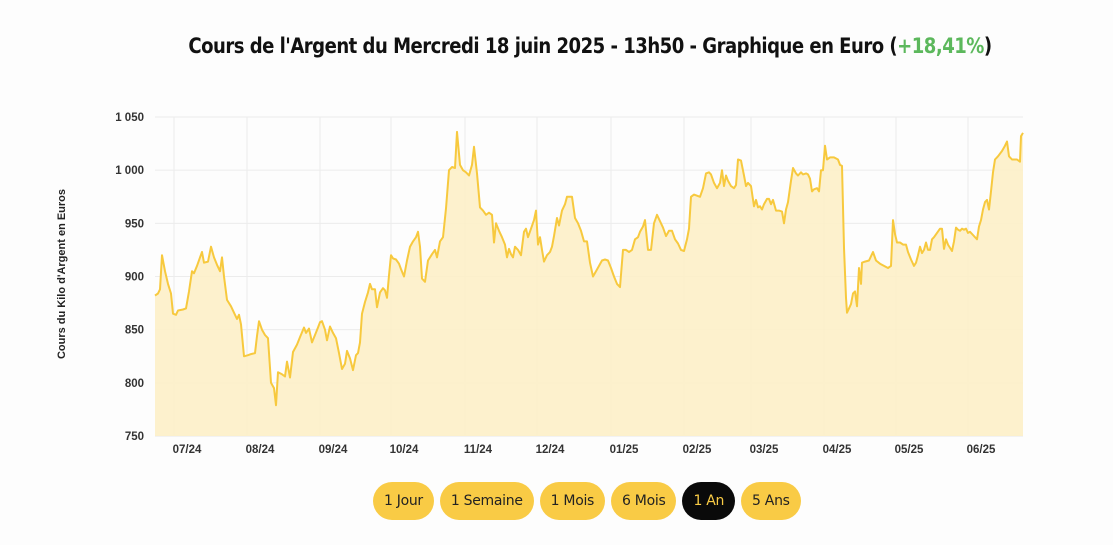 This screenshot has width=1113, height=545. I want to click on range-button-1-jour: 1 Jour, so click(403, 501).